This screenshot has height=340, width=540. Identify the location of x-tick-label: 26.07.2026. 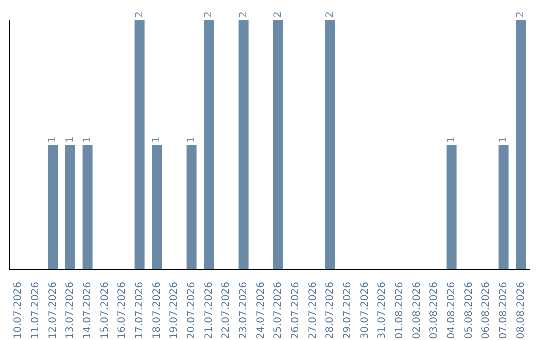
(296, 311).